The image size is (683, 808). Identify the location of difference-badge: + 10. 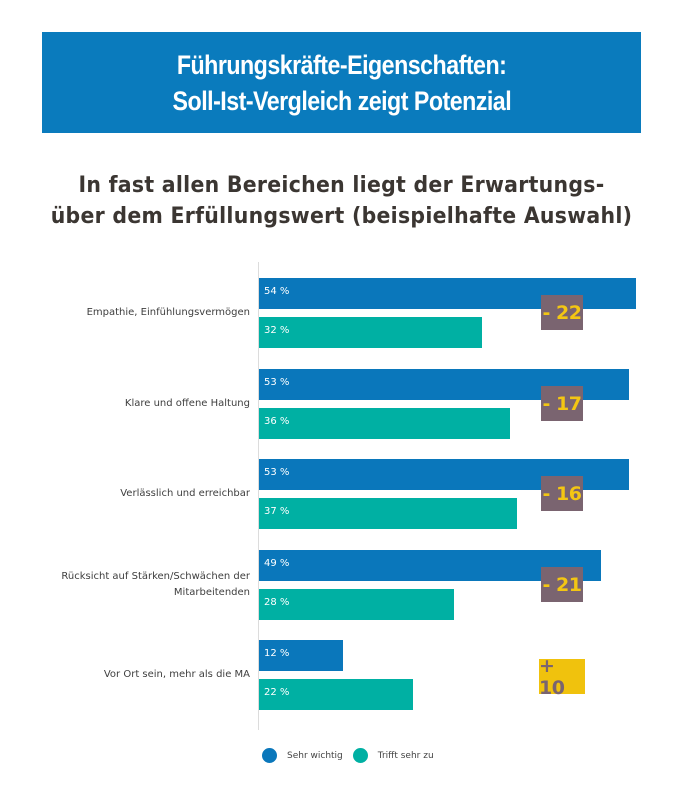
(562, 677).